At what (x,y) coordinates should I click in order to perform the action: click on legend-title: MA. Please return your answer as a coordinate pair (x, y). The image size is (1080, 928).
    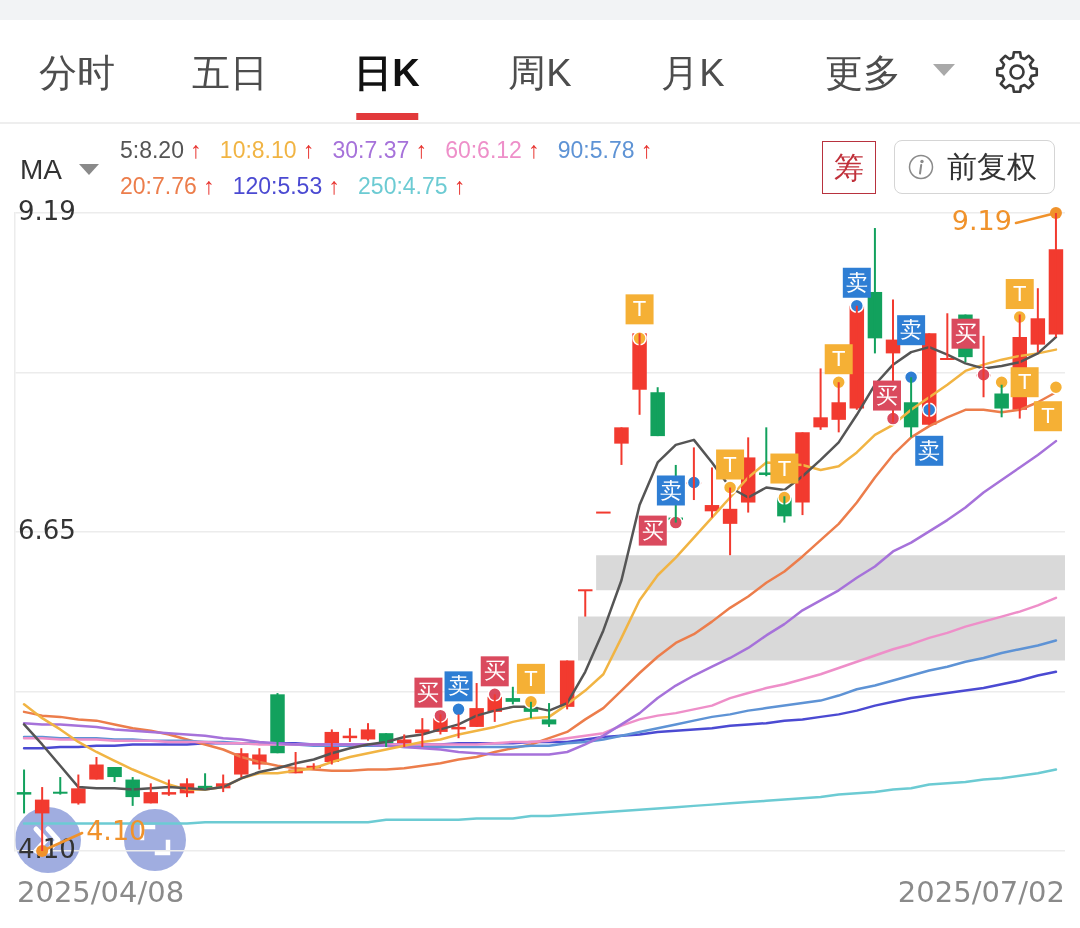
    Looking at the image, I should click on (41, 170).